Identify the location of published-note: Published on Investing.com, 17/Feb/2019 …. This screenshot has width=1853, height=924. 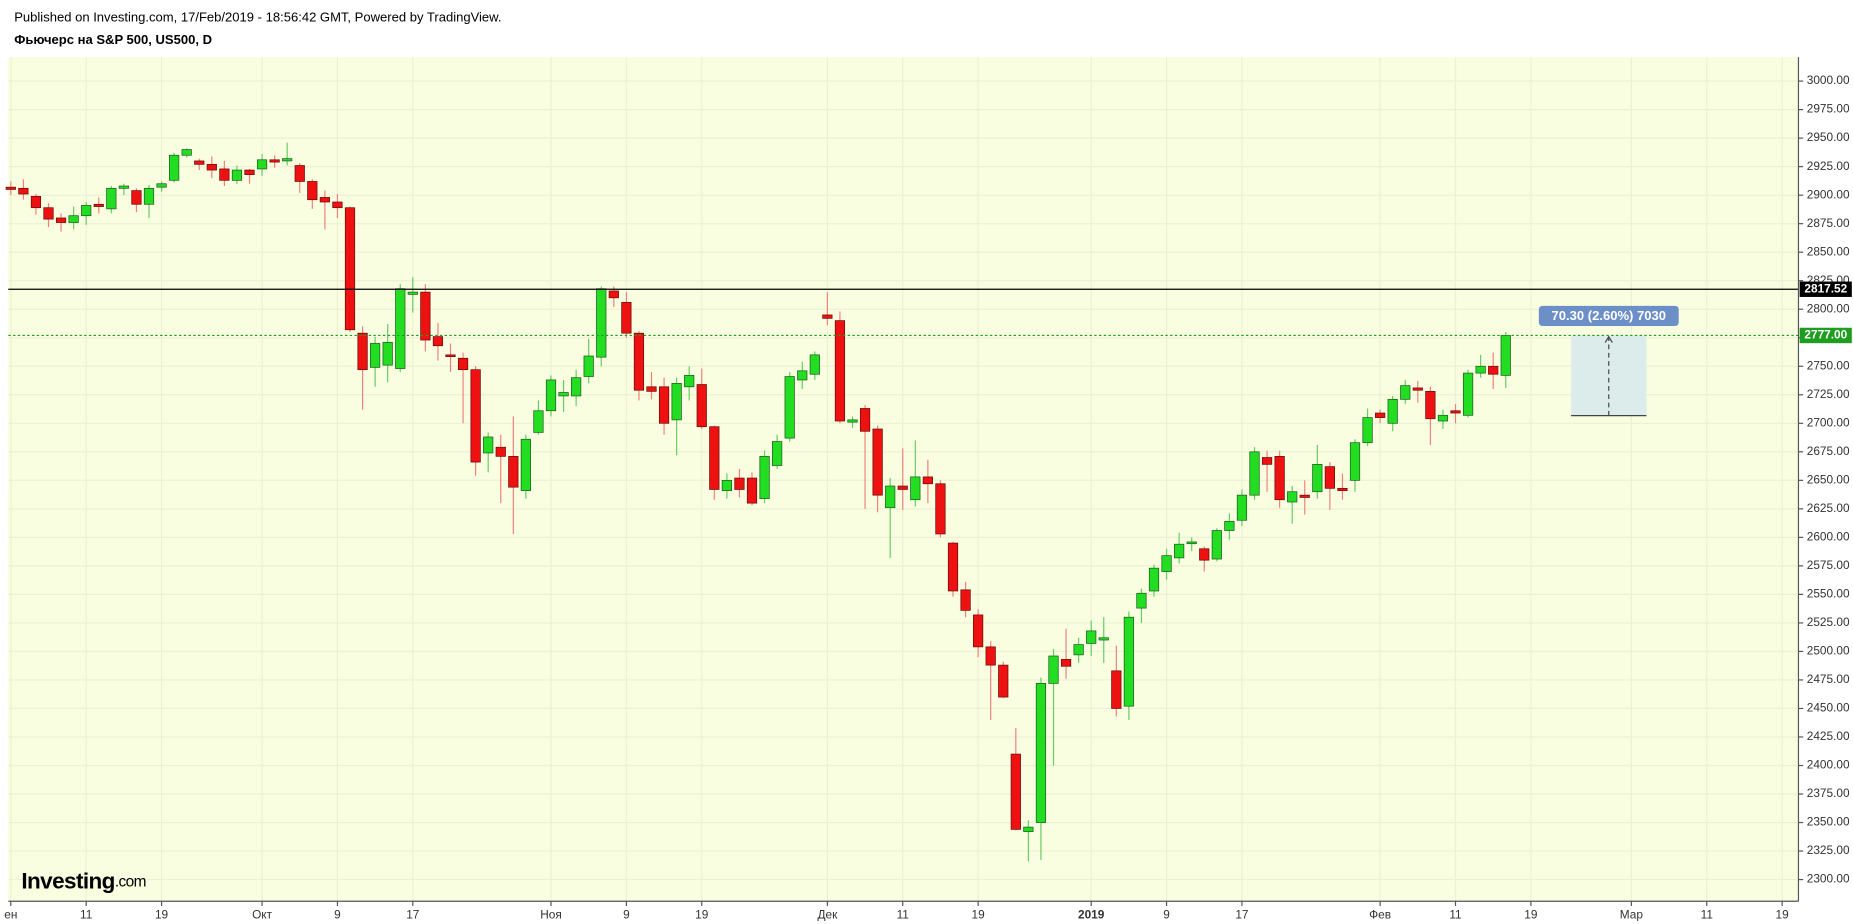
(257, 16).